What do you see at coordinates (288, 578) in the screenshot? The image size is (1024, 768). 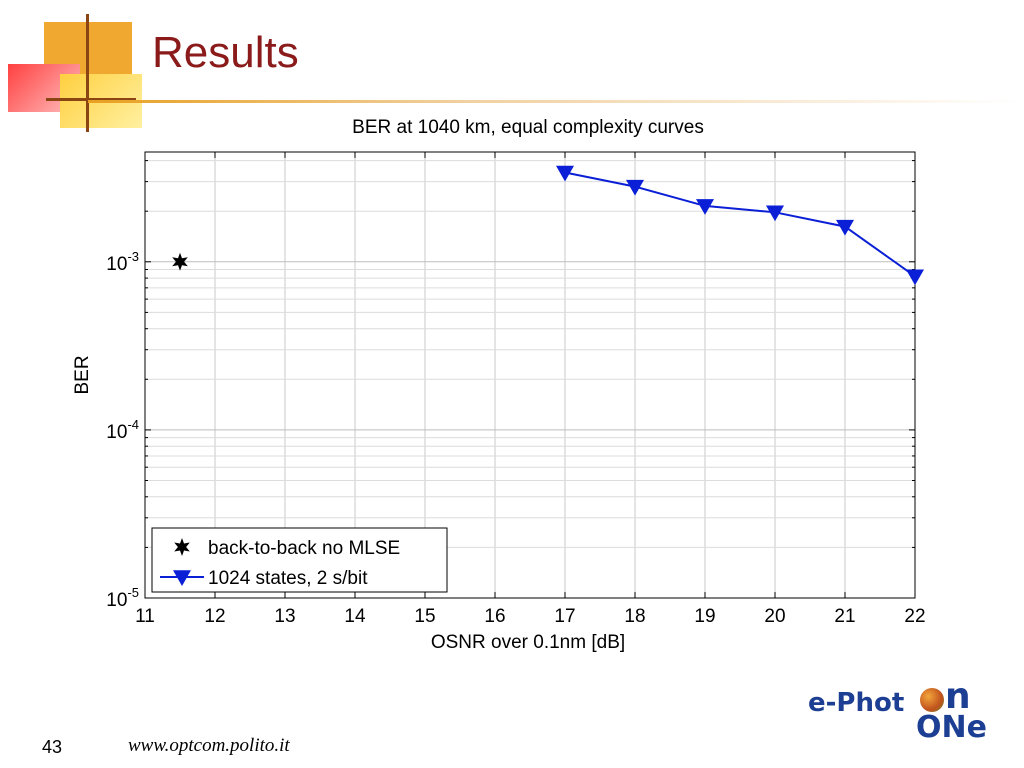 I see `legend-label-1: 1024 states, 2 s/bit` at bounding box center [288, 578].